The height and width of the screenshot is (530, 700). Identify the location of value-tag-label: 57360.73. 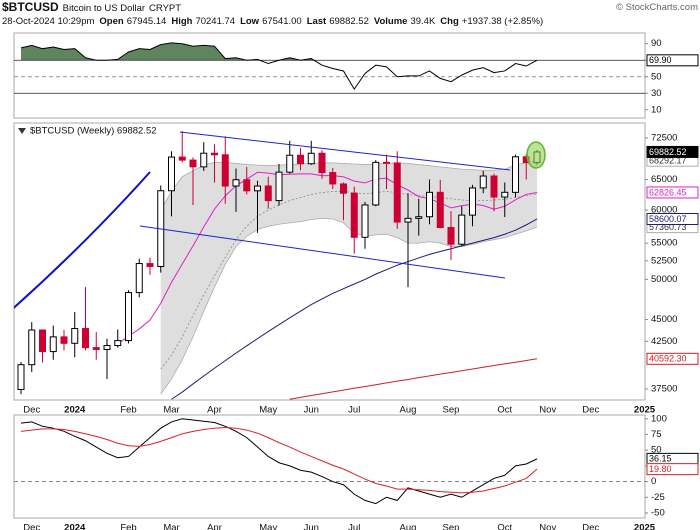
(668, 227).